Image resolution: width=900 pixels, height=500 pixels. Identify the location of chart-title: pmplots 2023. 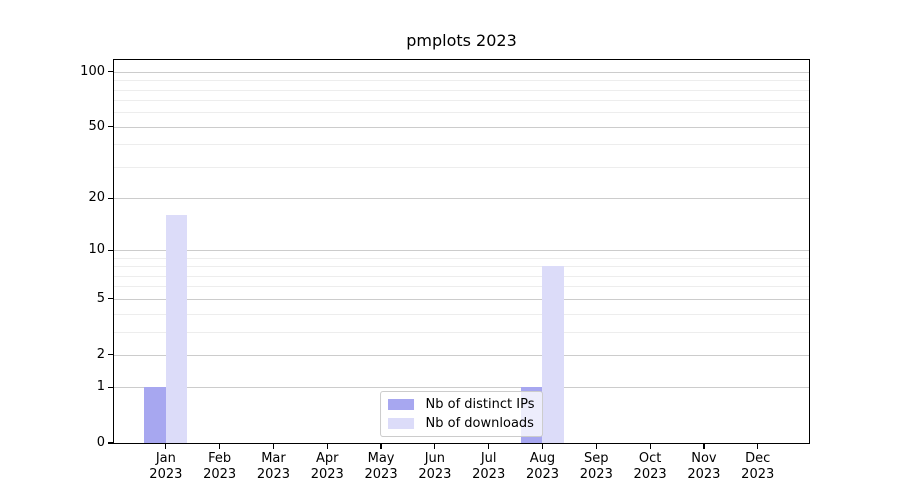
(461, 40).